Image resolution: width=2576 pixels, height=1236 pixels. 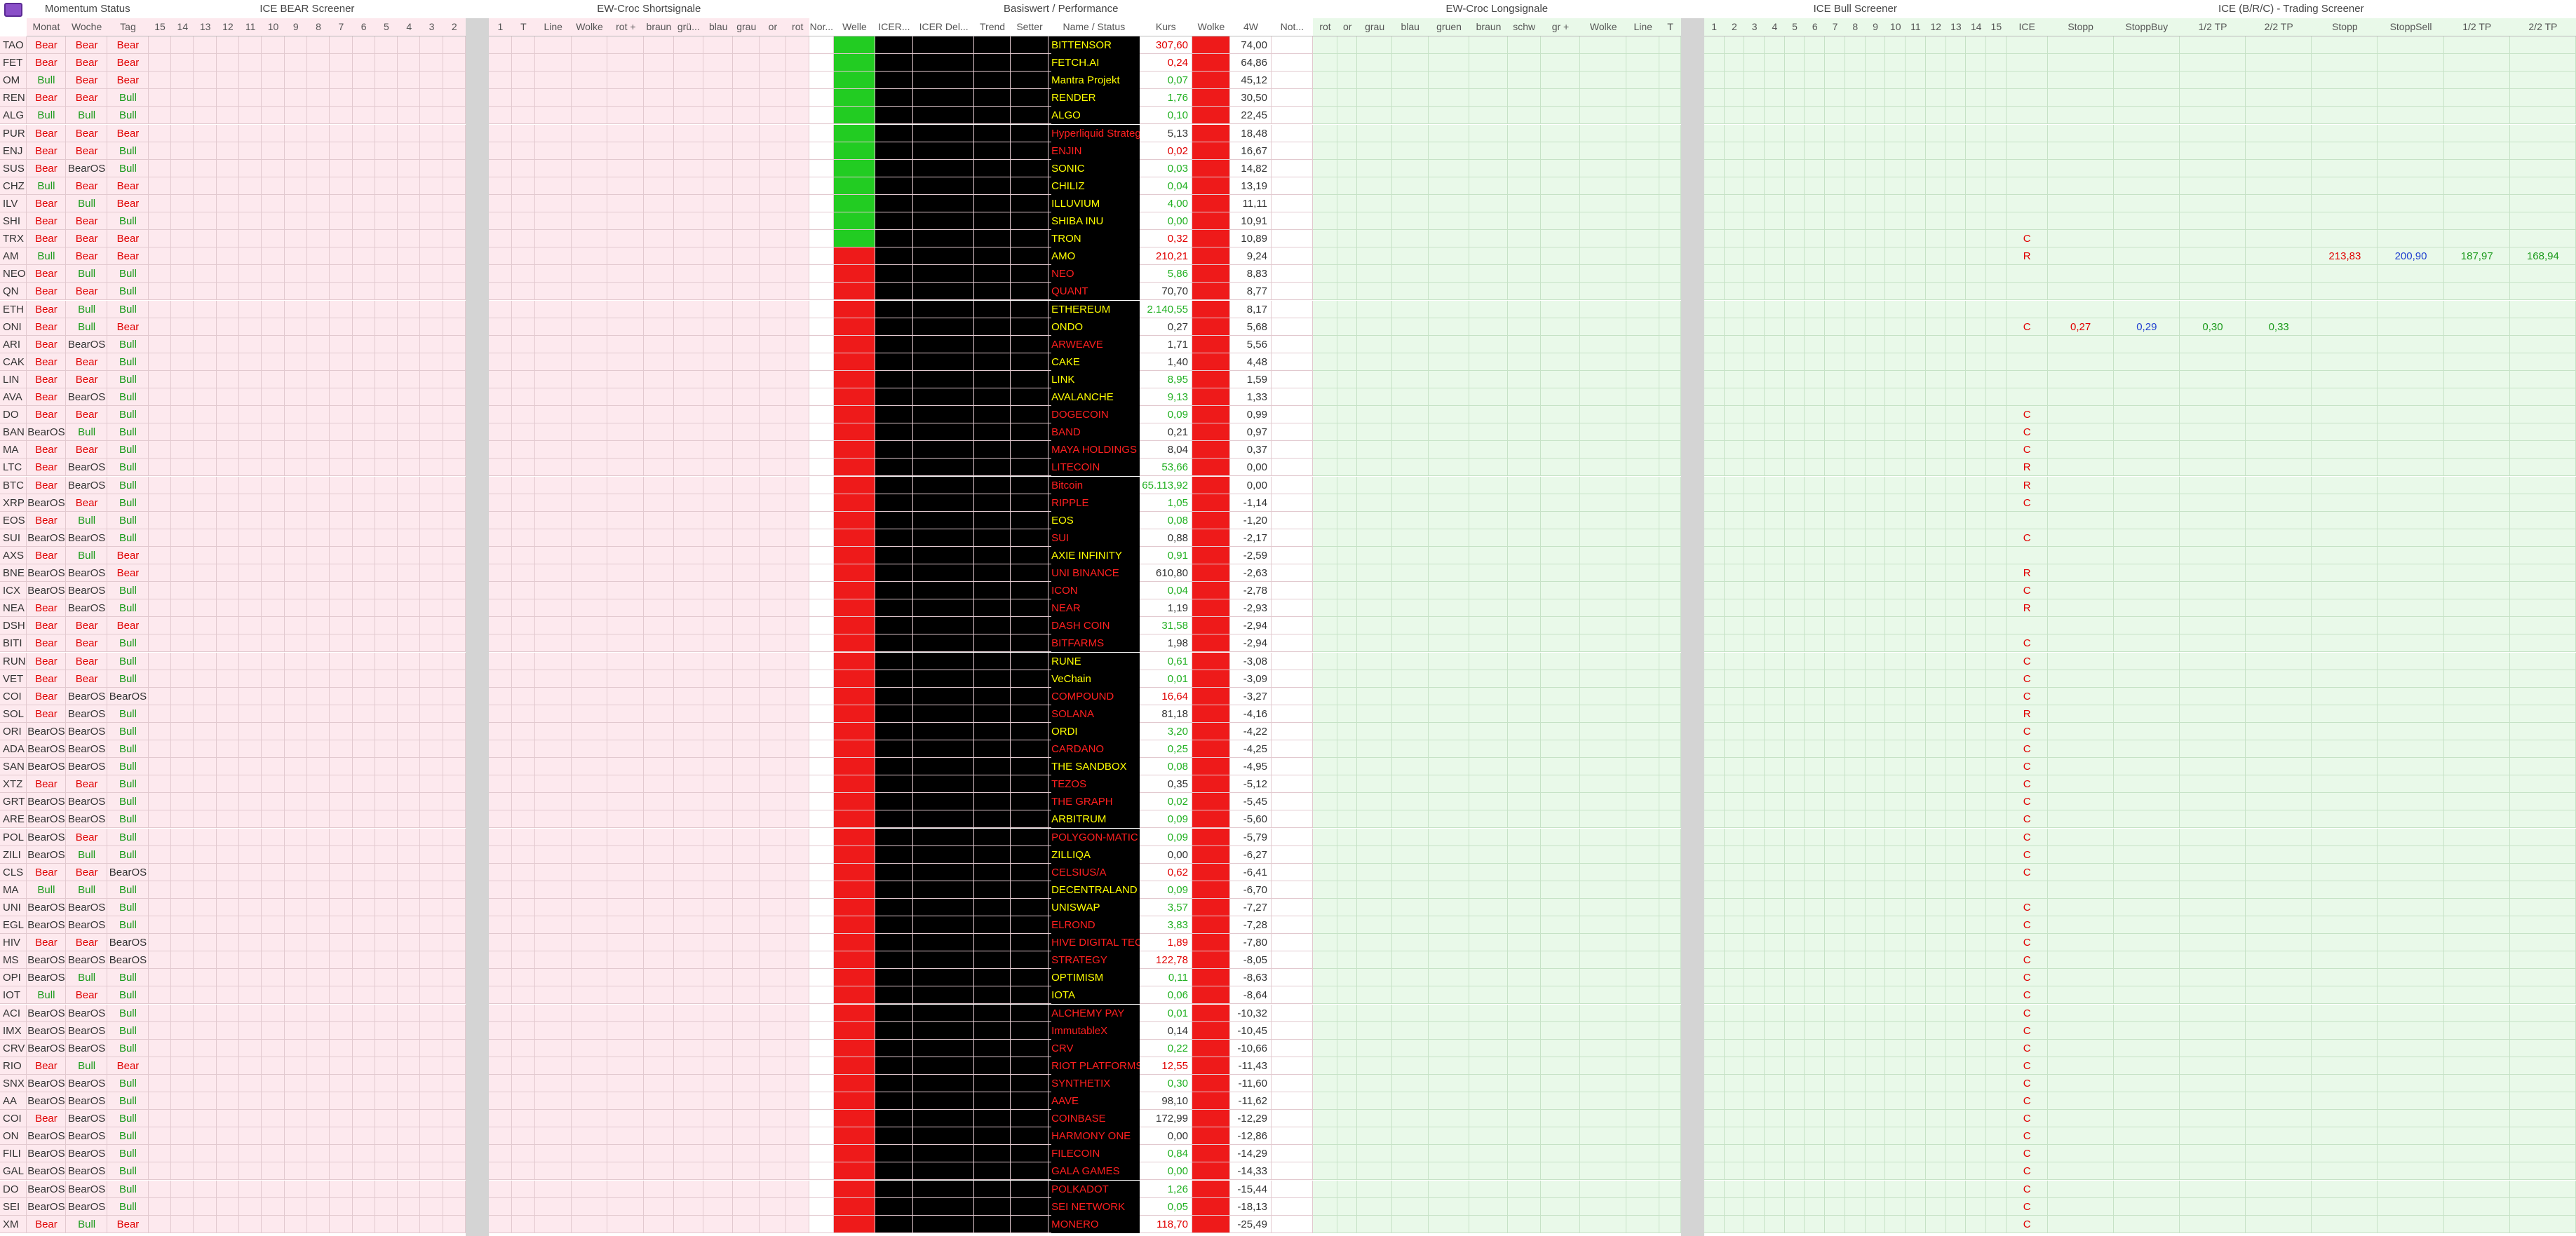 I want to click on price: 0,04, so click(x=1164, y=590).